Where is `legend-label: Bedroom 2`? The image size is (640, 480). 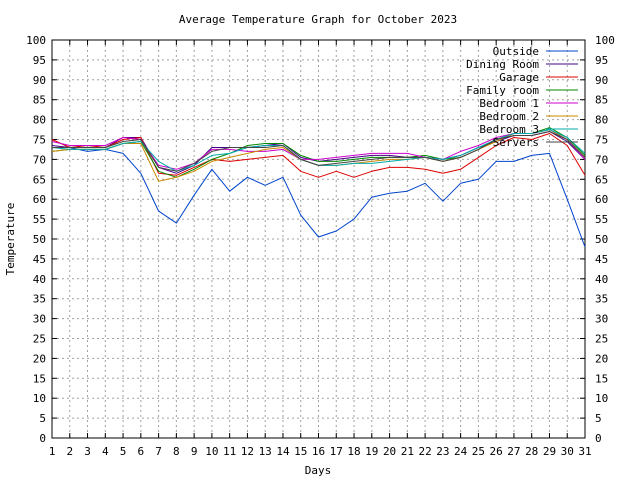
legend-label: Bedroom 2 is located at coordinates (509, 116).